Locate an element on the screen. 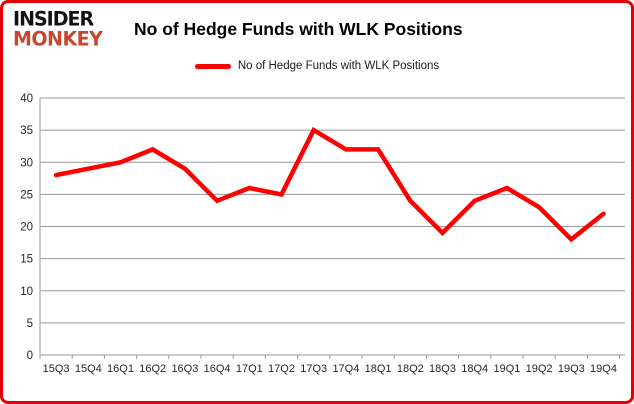 This screenshot has height=404, width=634. x-axis-tick-label: 16Q1 is located at coordinates (120, 369).